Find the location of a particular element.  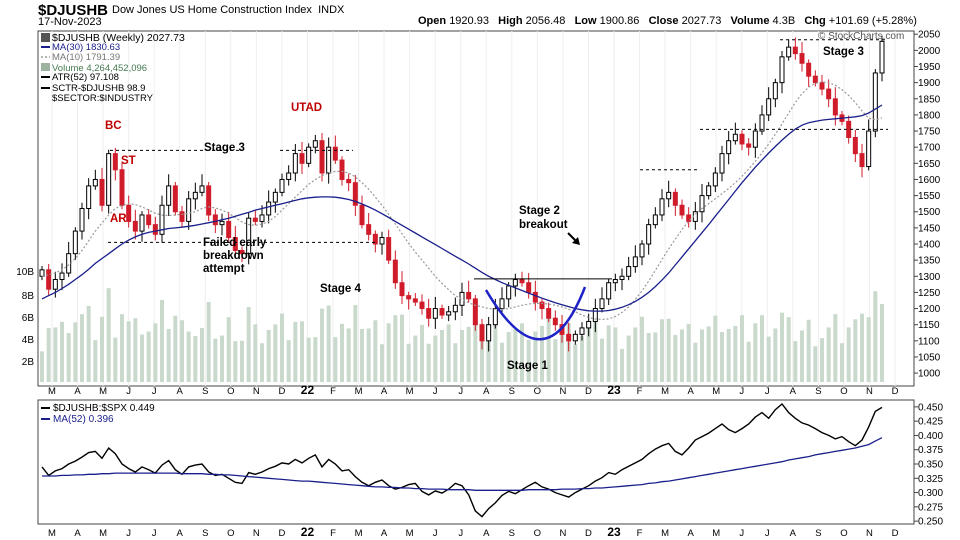

price-tick-label: 1150 is located at coordinates (929, 325).